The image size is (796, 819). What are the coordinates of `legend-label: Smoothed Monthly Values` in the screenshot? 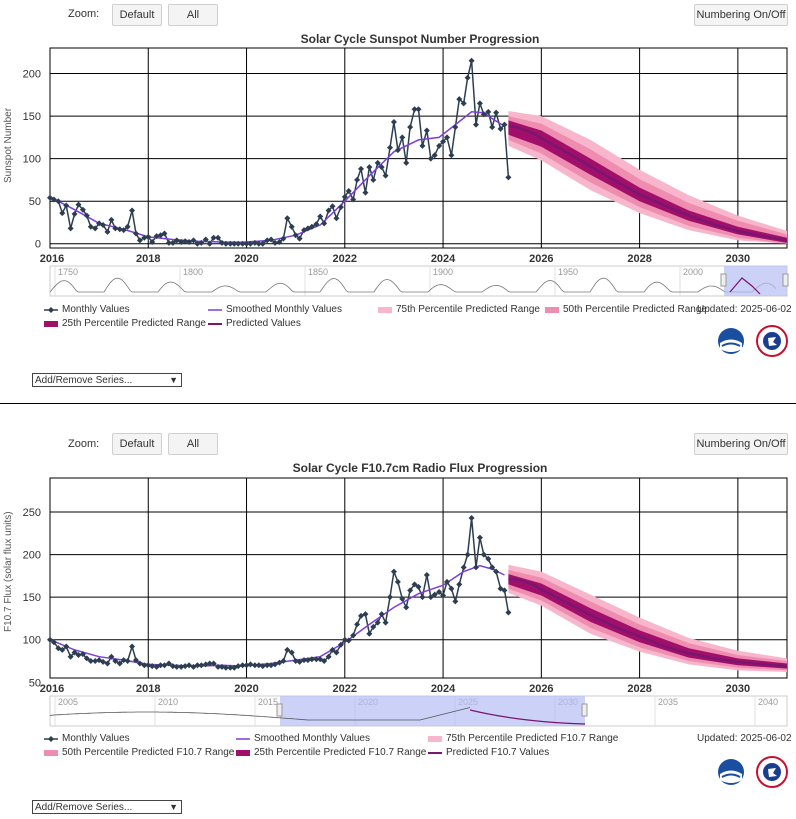 It's located at (312, 738).